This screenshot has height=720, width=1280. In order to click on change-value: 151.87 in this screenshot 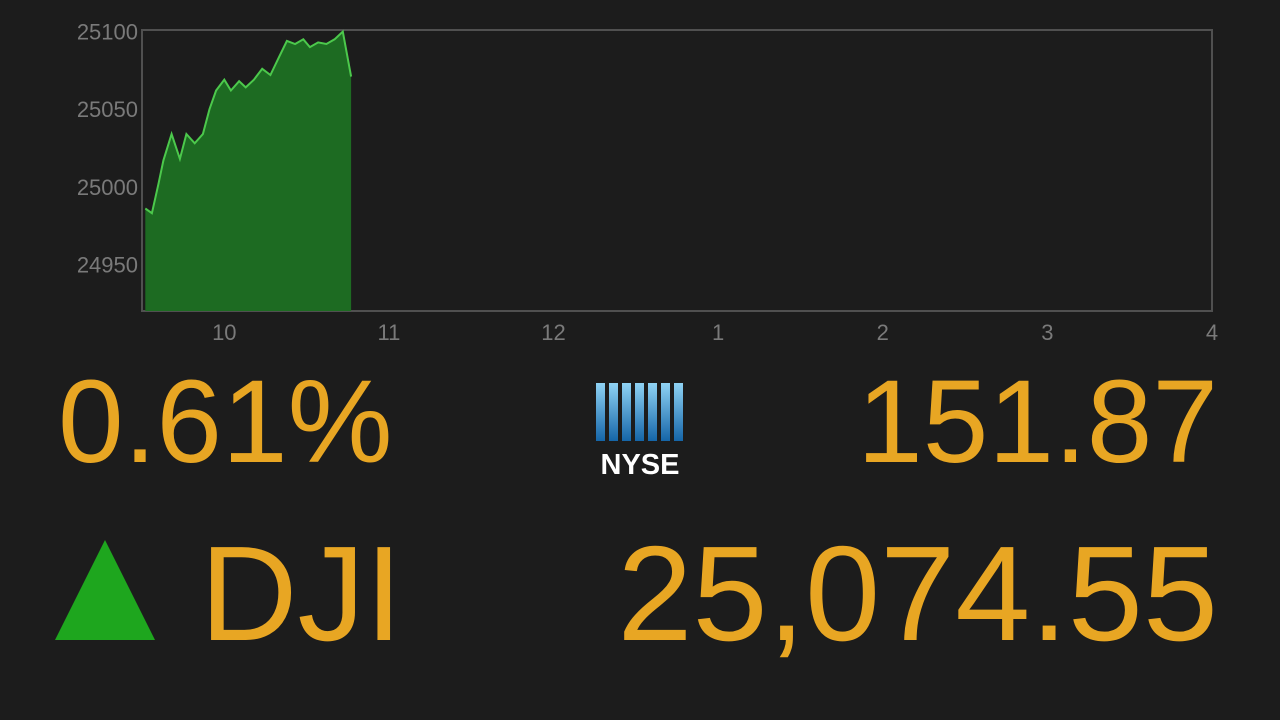, I will do `click(1037, 422)`.